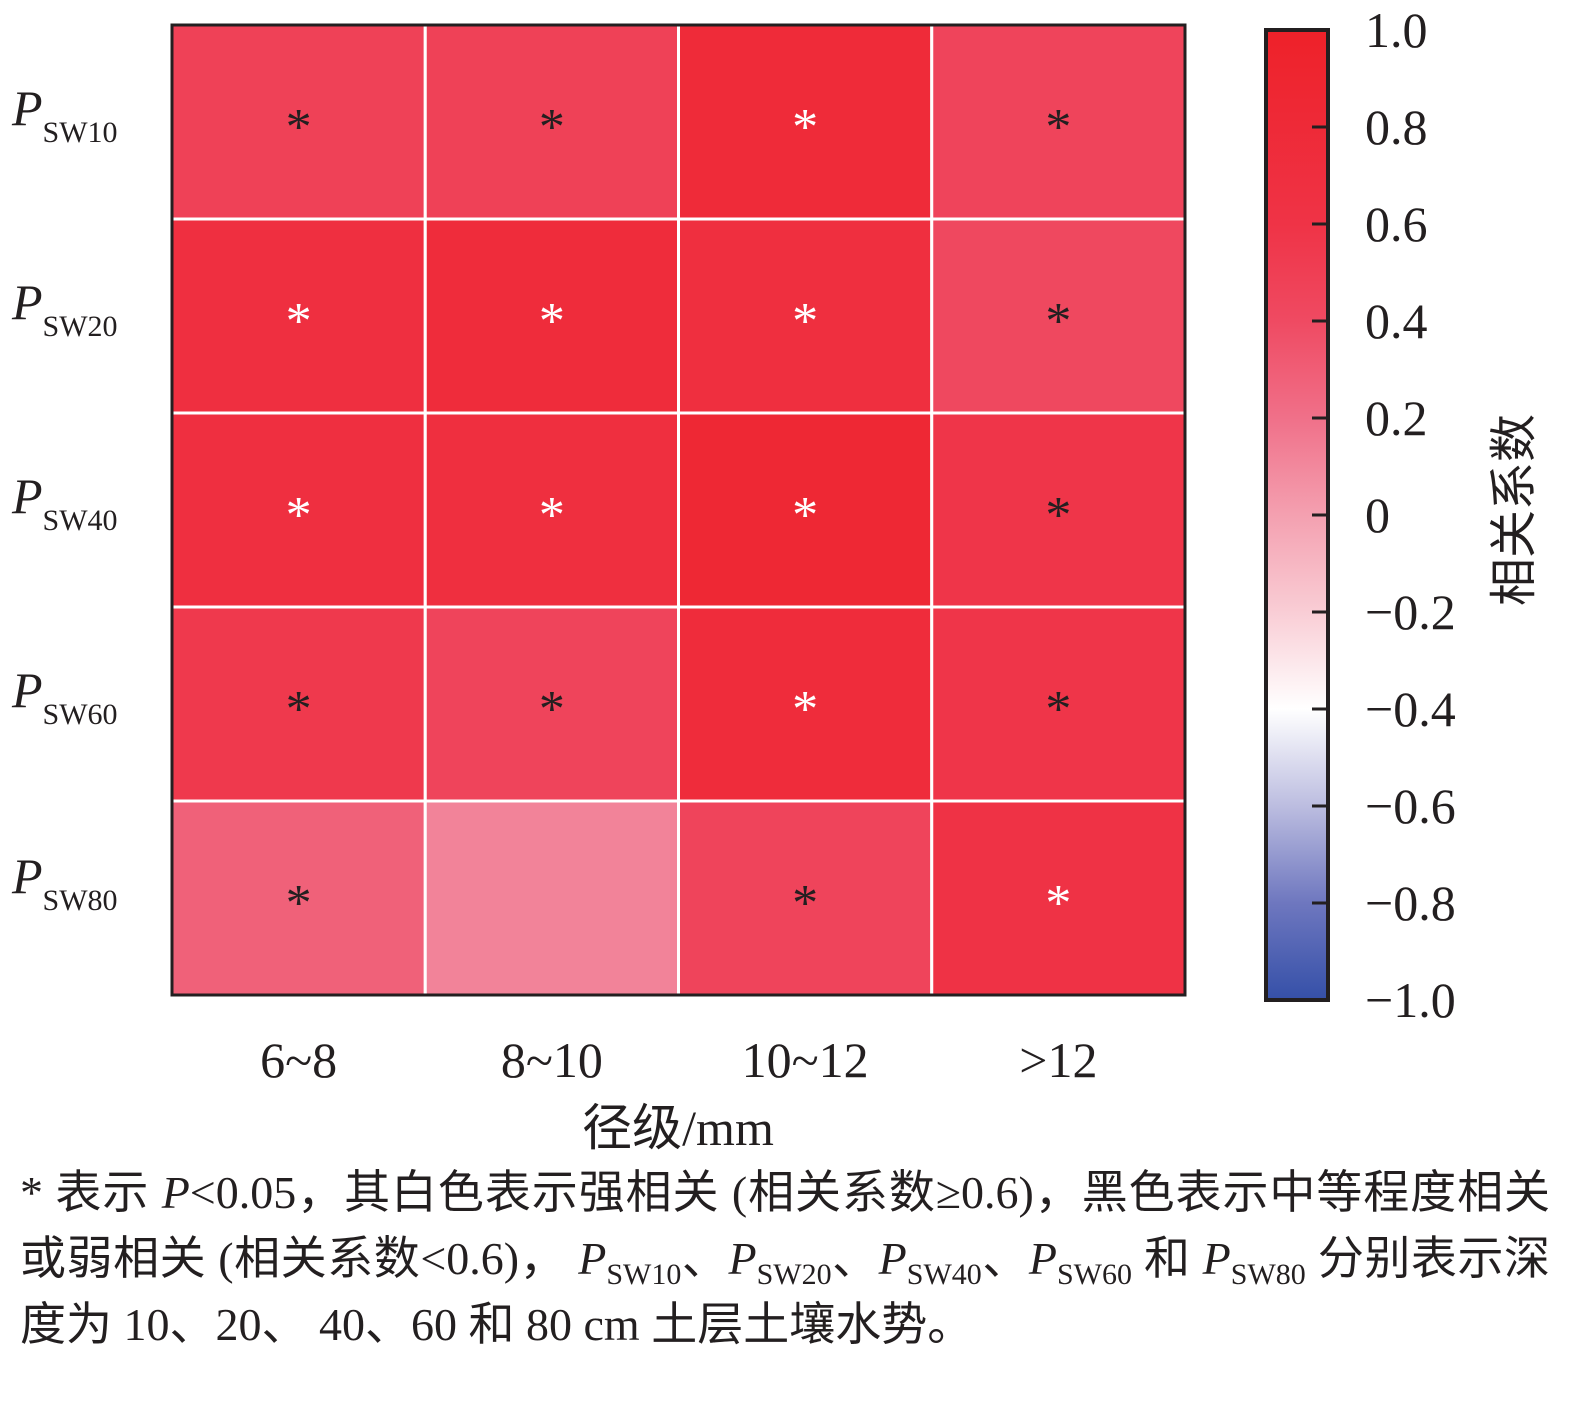 The width and height of the screenshot is (1575, 1426). Describe the element at coordinates (805, 1060) in the screenshot. I see `x-tick-label: 10~12` at that location.